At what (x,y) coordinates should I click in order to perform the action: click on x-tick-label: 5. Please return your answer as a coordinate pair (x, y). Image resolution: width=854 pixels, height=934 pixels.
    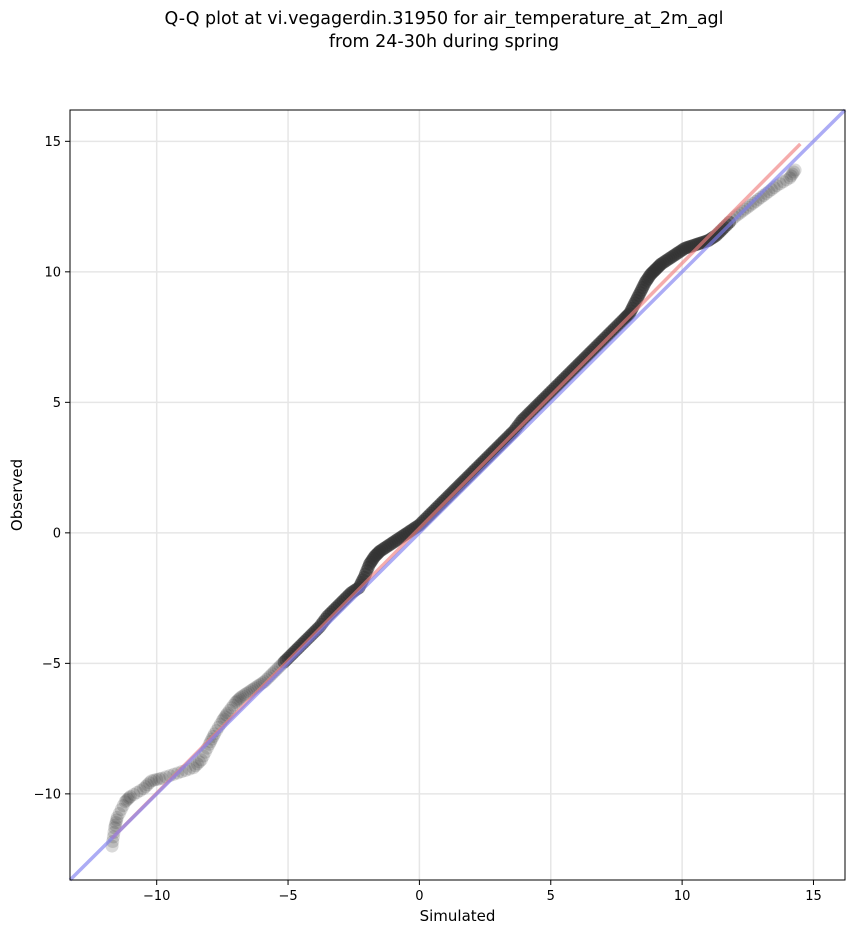
    Looking at the image, I should click on (551, 896).